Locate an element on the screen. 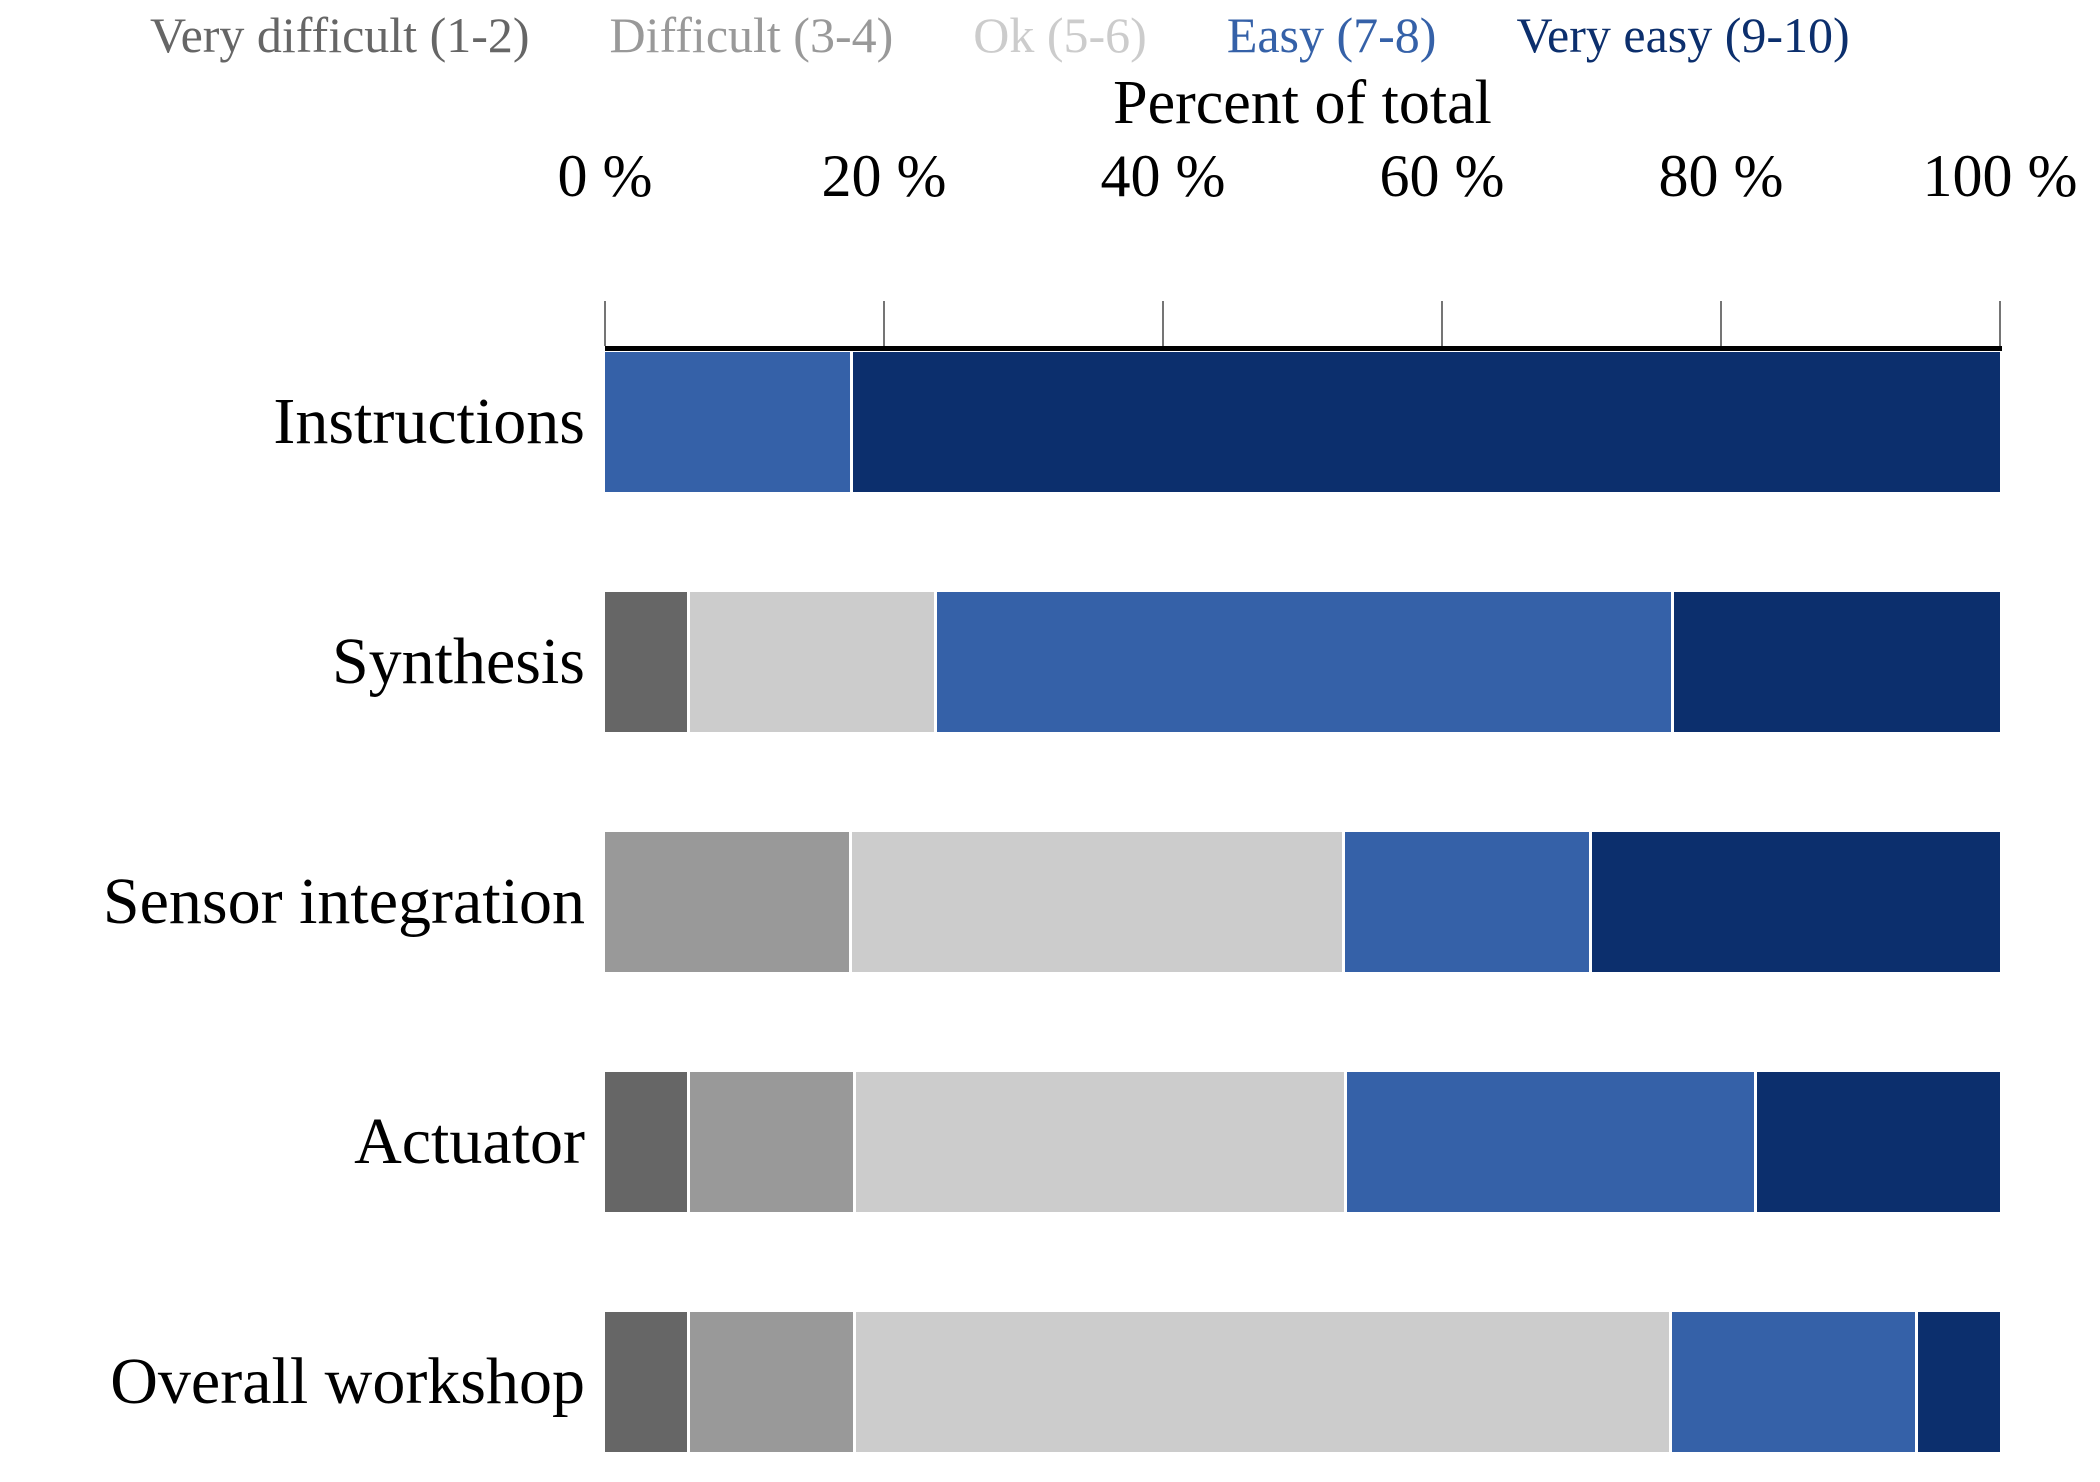  bar-sensor-integration is located at coordinates (1303, 902).